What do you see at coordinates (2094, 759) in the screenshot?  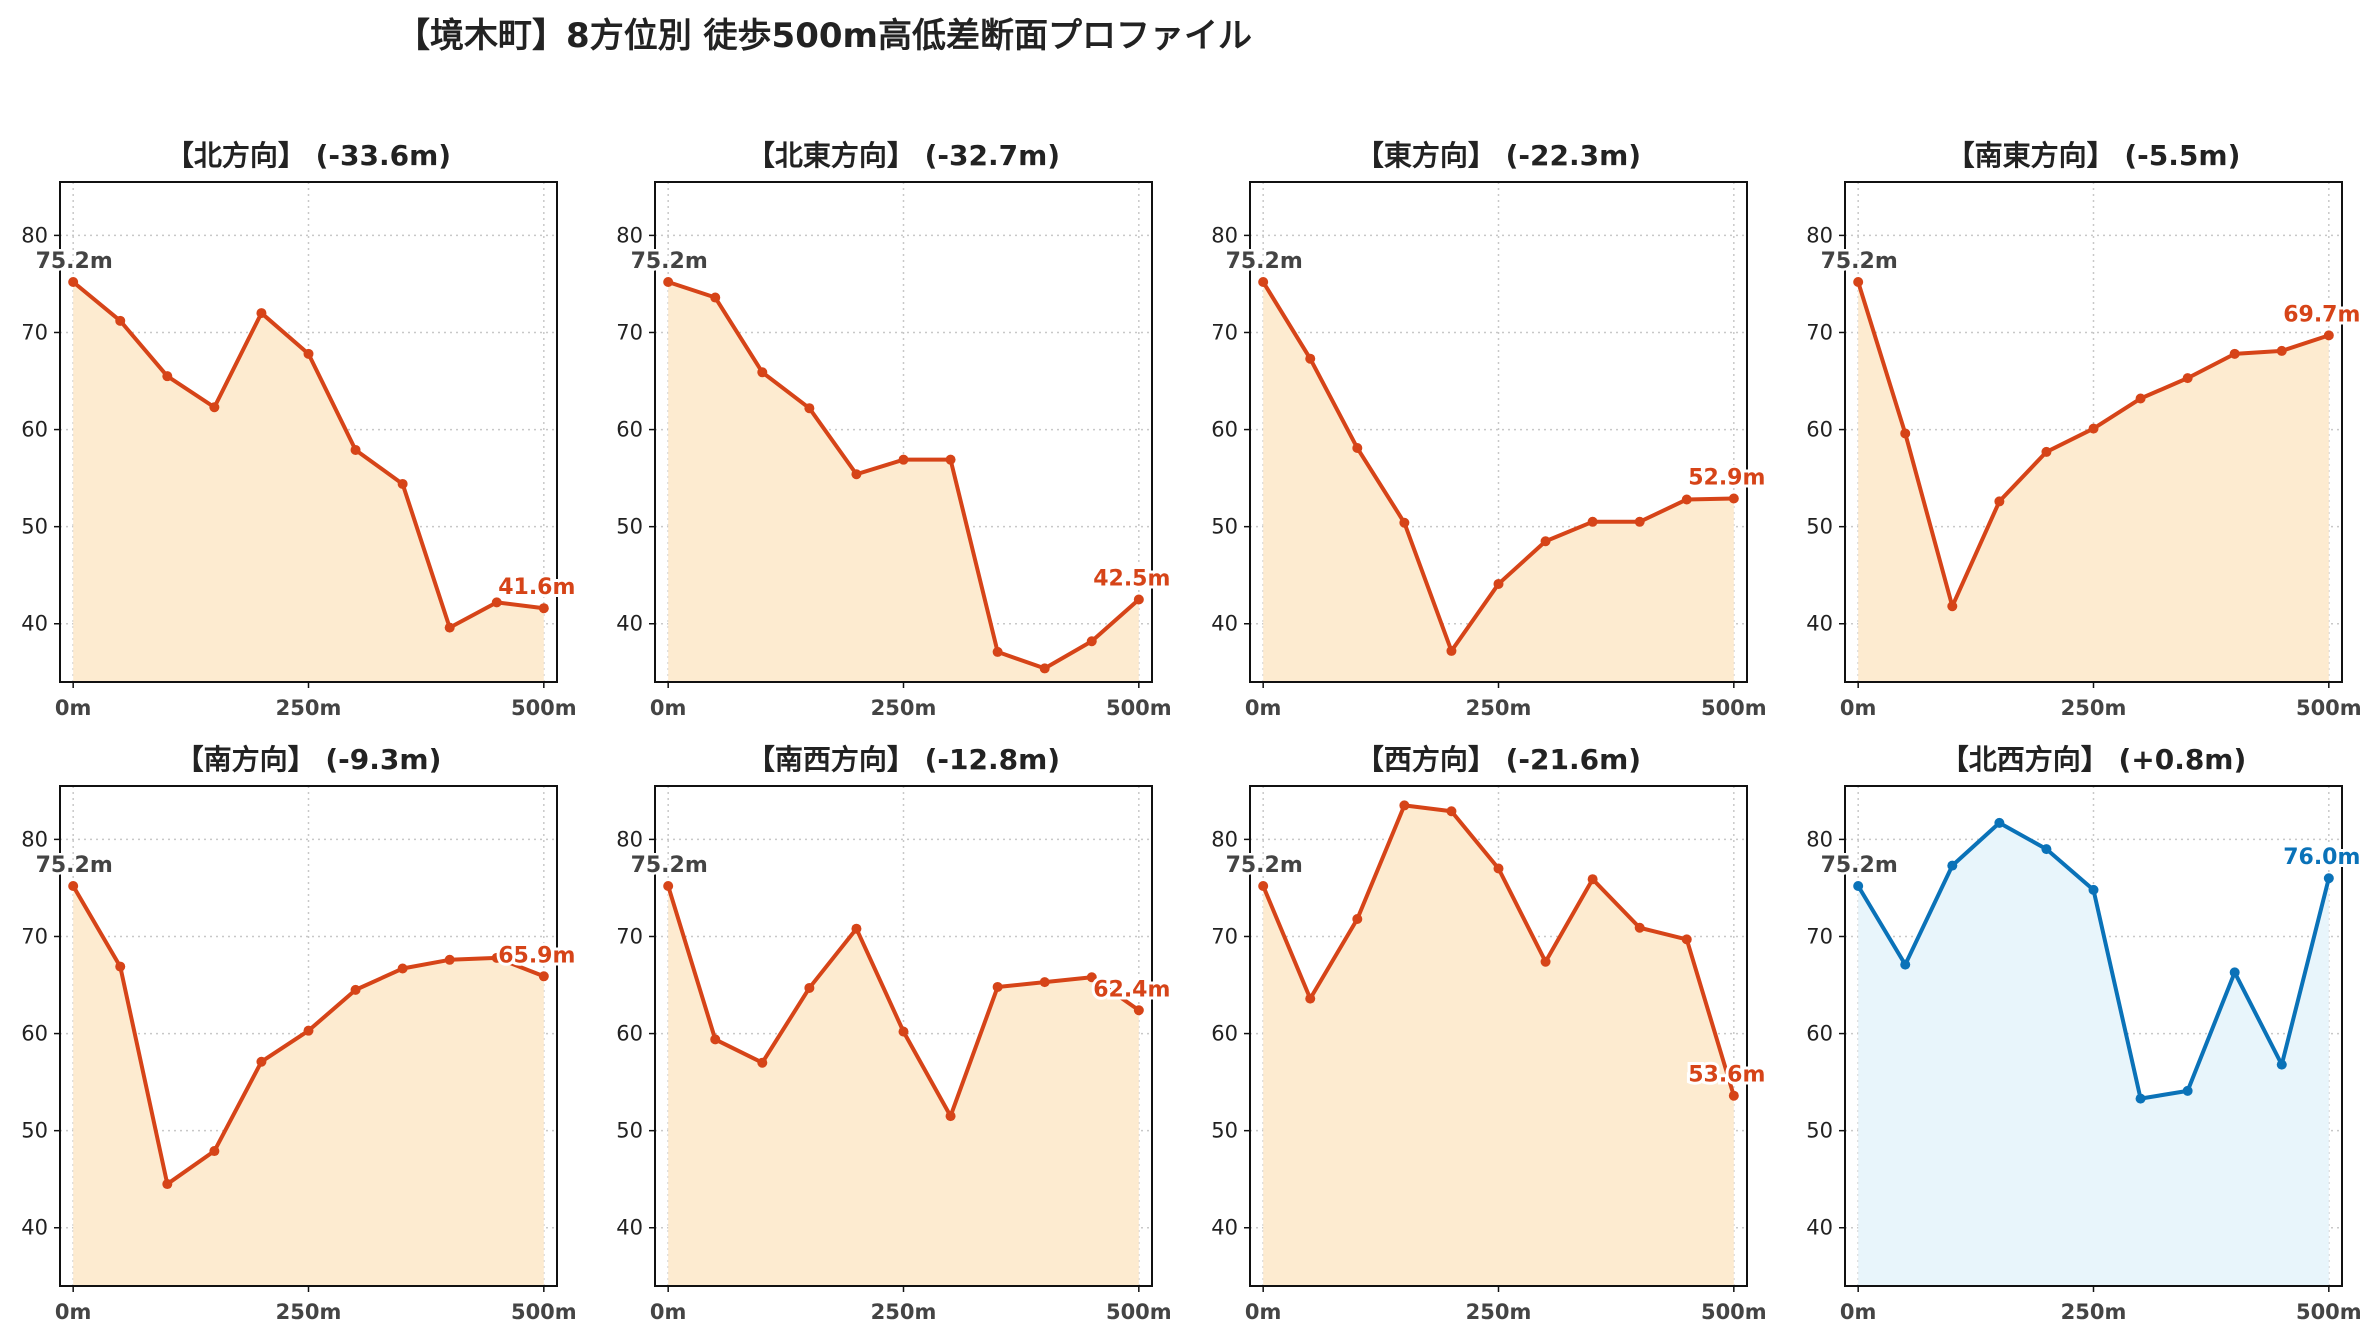 I see `panel-title: 【北西方向】 (+0.8m)` at bounding box center [2094, 759].